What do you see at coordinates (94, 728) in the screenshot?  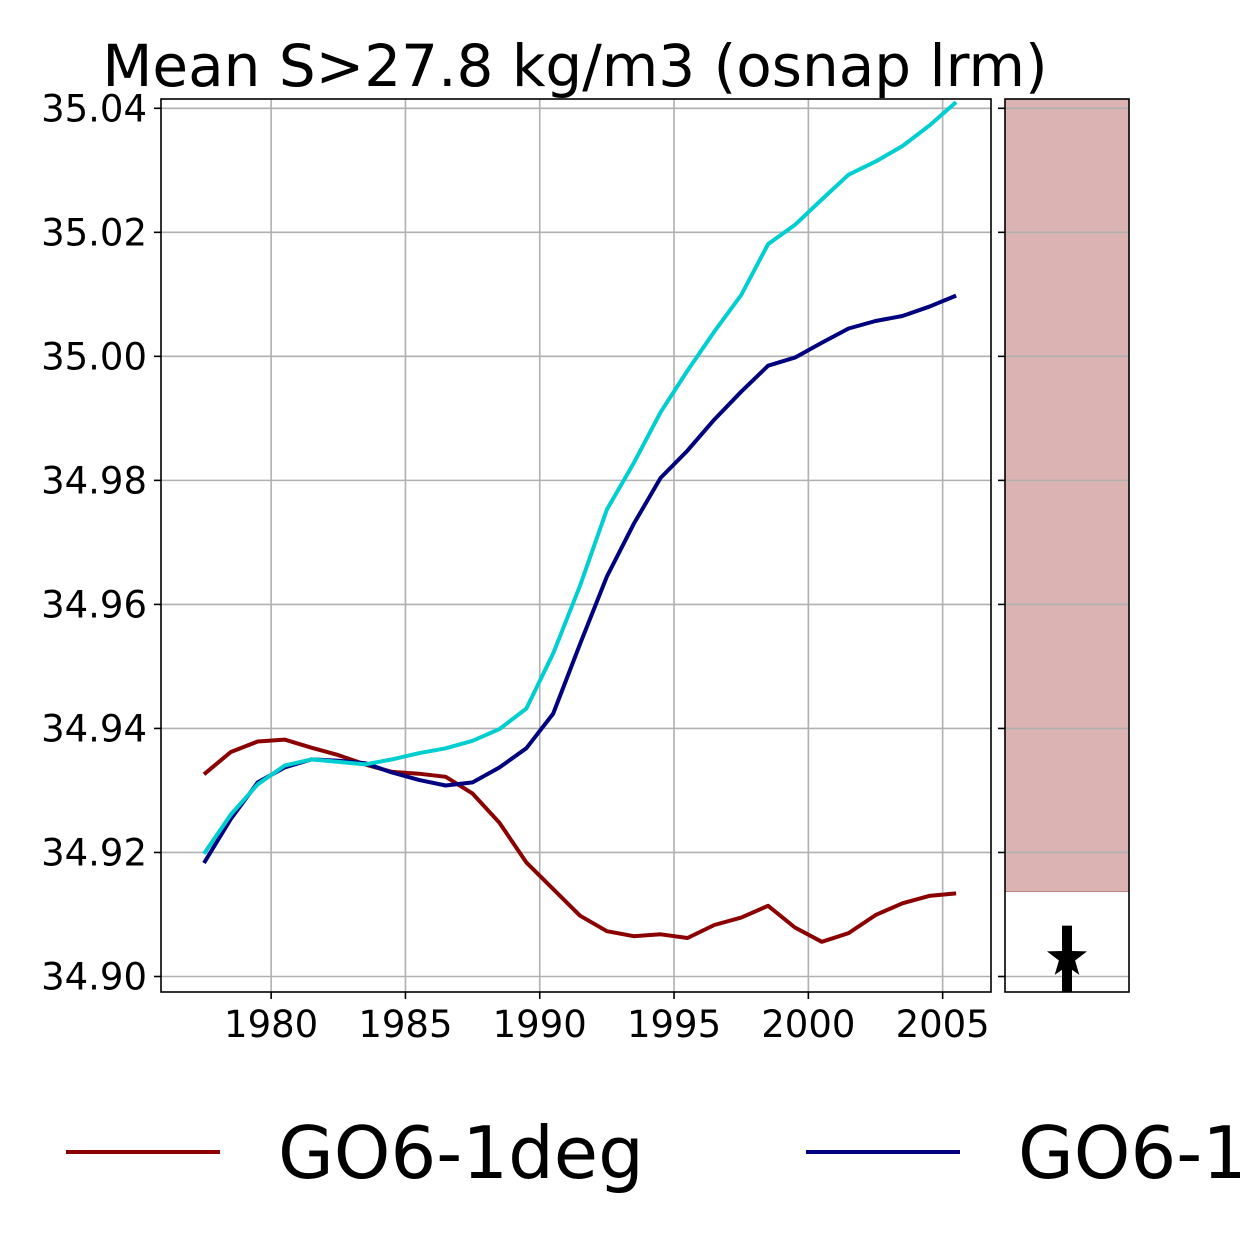 I see `y-tick-label: 34.94` at bounding box center [94, 728].